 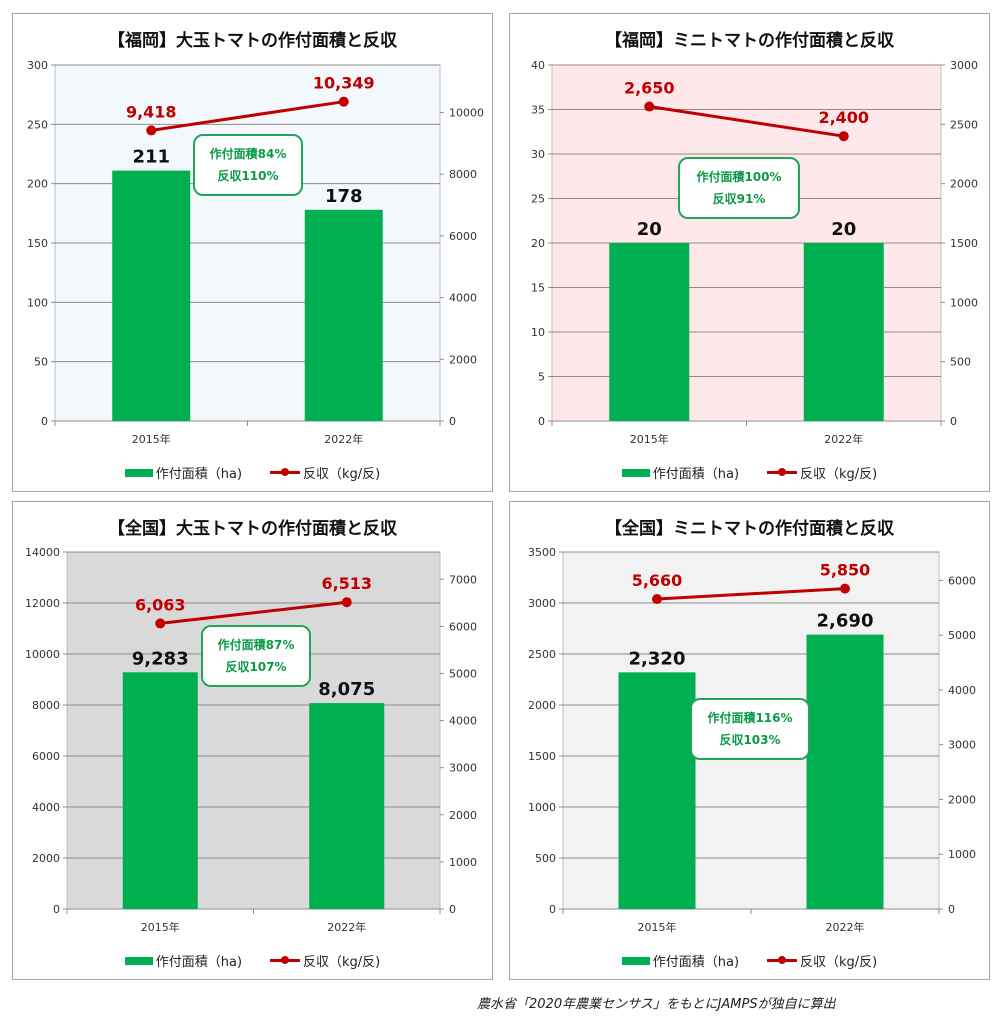 What do you see at coordinates (42, 654) in the screenshot?
I see `y-tick-label: 10000` at bounding box center [42, 654].